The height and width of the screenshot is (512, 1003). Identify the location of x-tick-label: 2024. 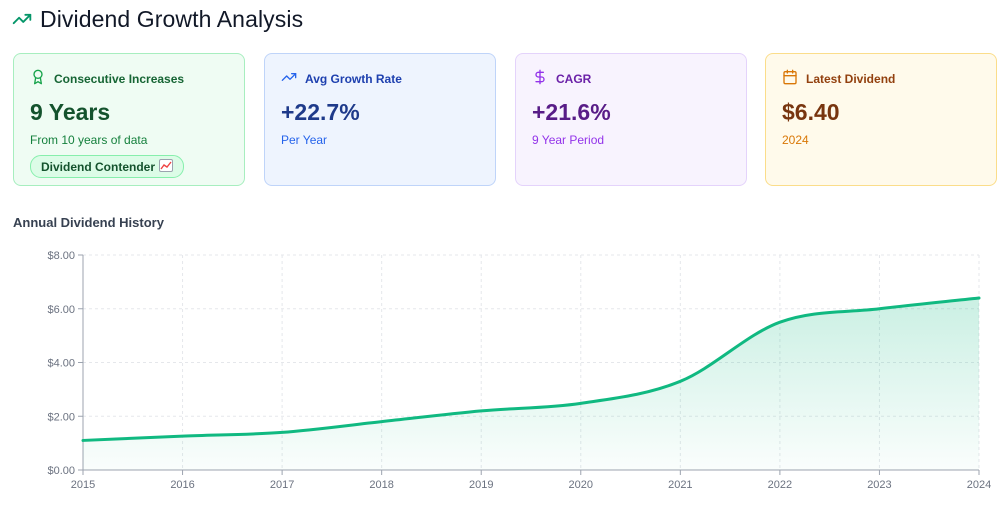
(979, 485).